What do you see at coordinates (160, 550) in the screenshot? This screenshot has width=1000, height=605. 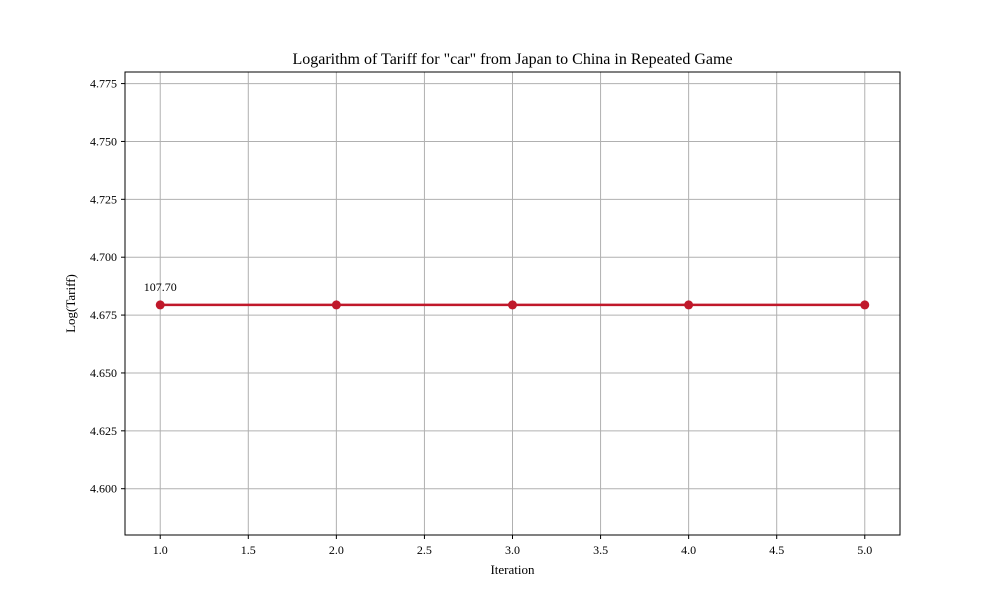 I see `x-tick-label: 1.0` at bounding box center [160, 550].